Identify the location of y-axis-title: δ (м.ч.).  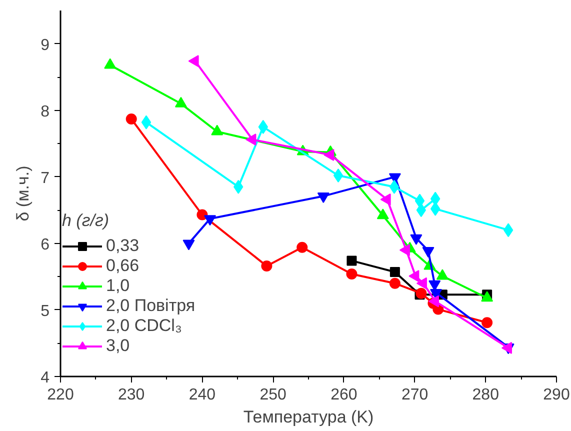
(23, 194).